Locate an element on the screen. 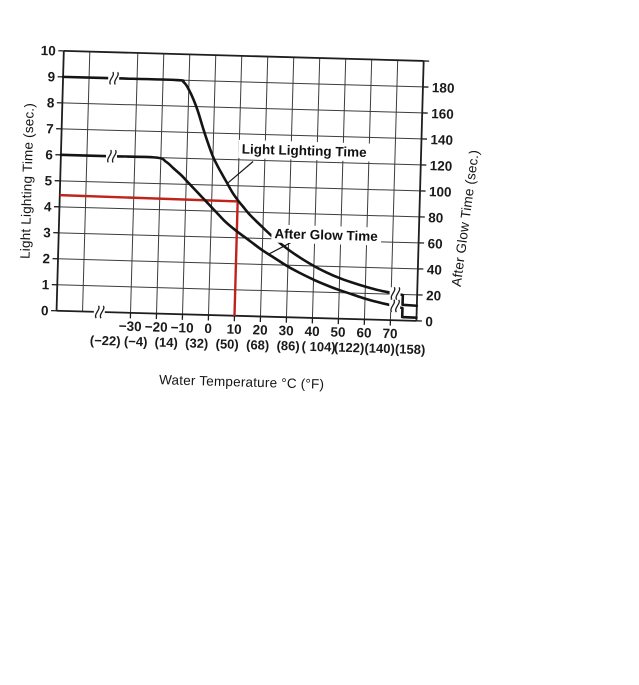 The height and width of the screenshot is (685, 639). x-tick-celsius-label: 40 is located at coordinates (311, 331).